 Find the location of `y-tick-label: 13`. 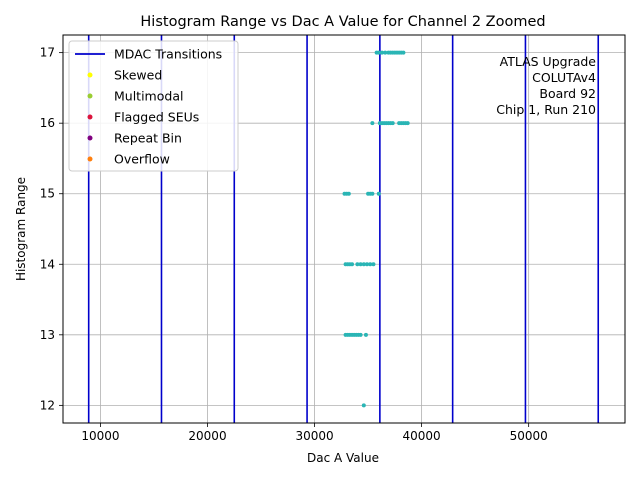

y-tick-label: 13 is located at coordinates (47, 335).